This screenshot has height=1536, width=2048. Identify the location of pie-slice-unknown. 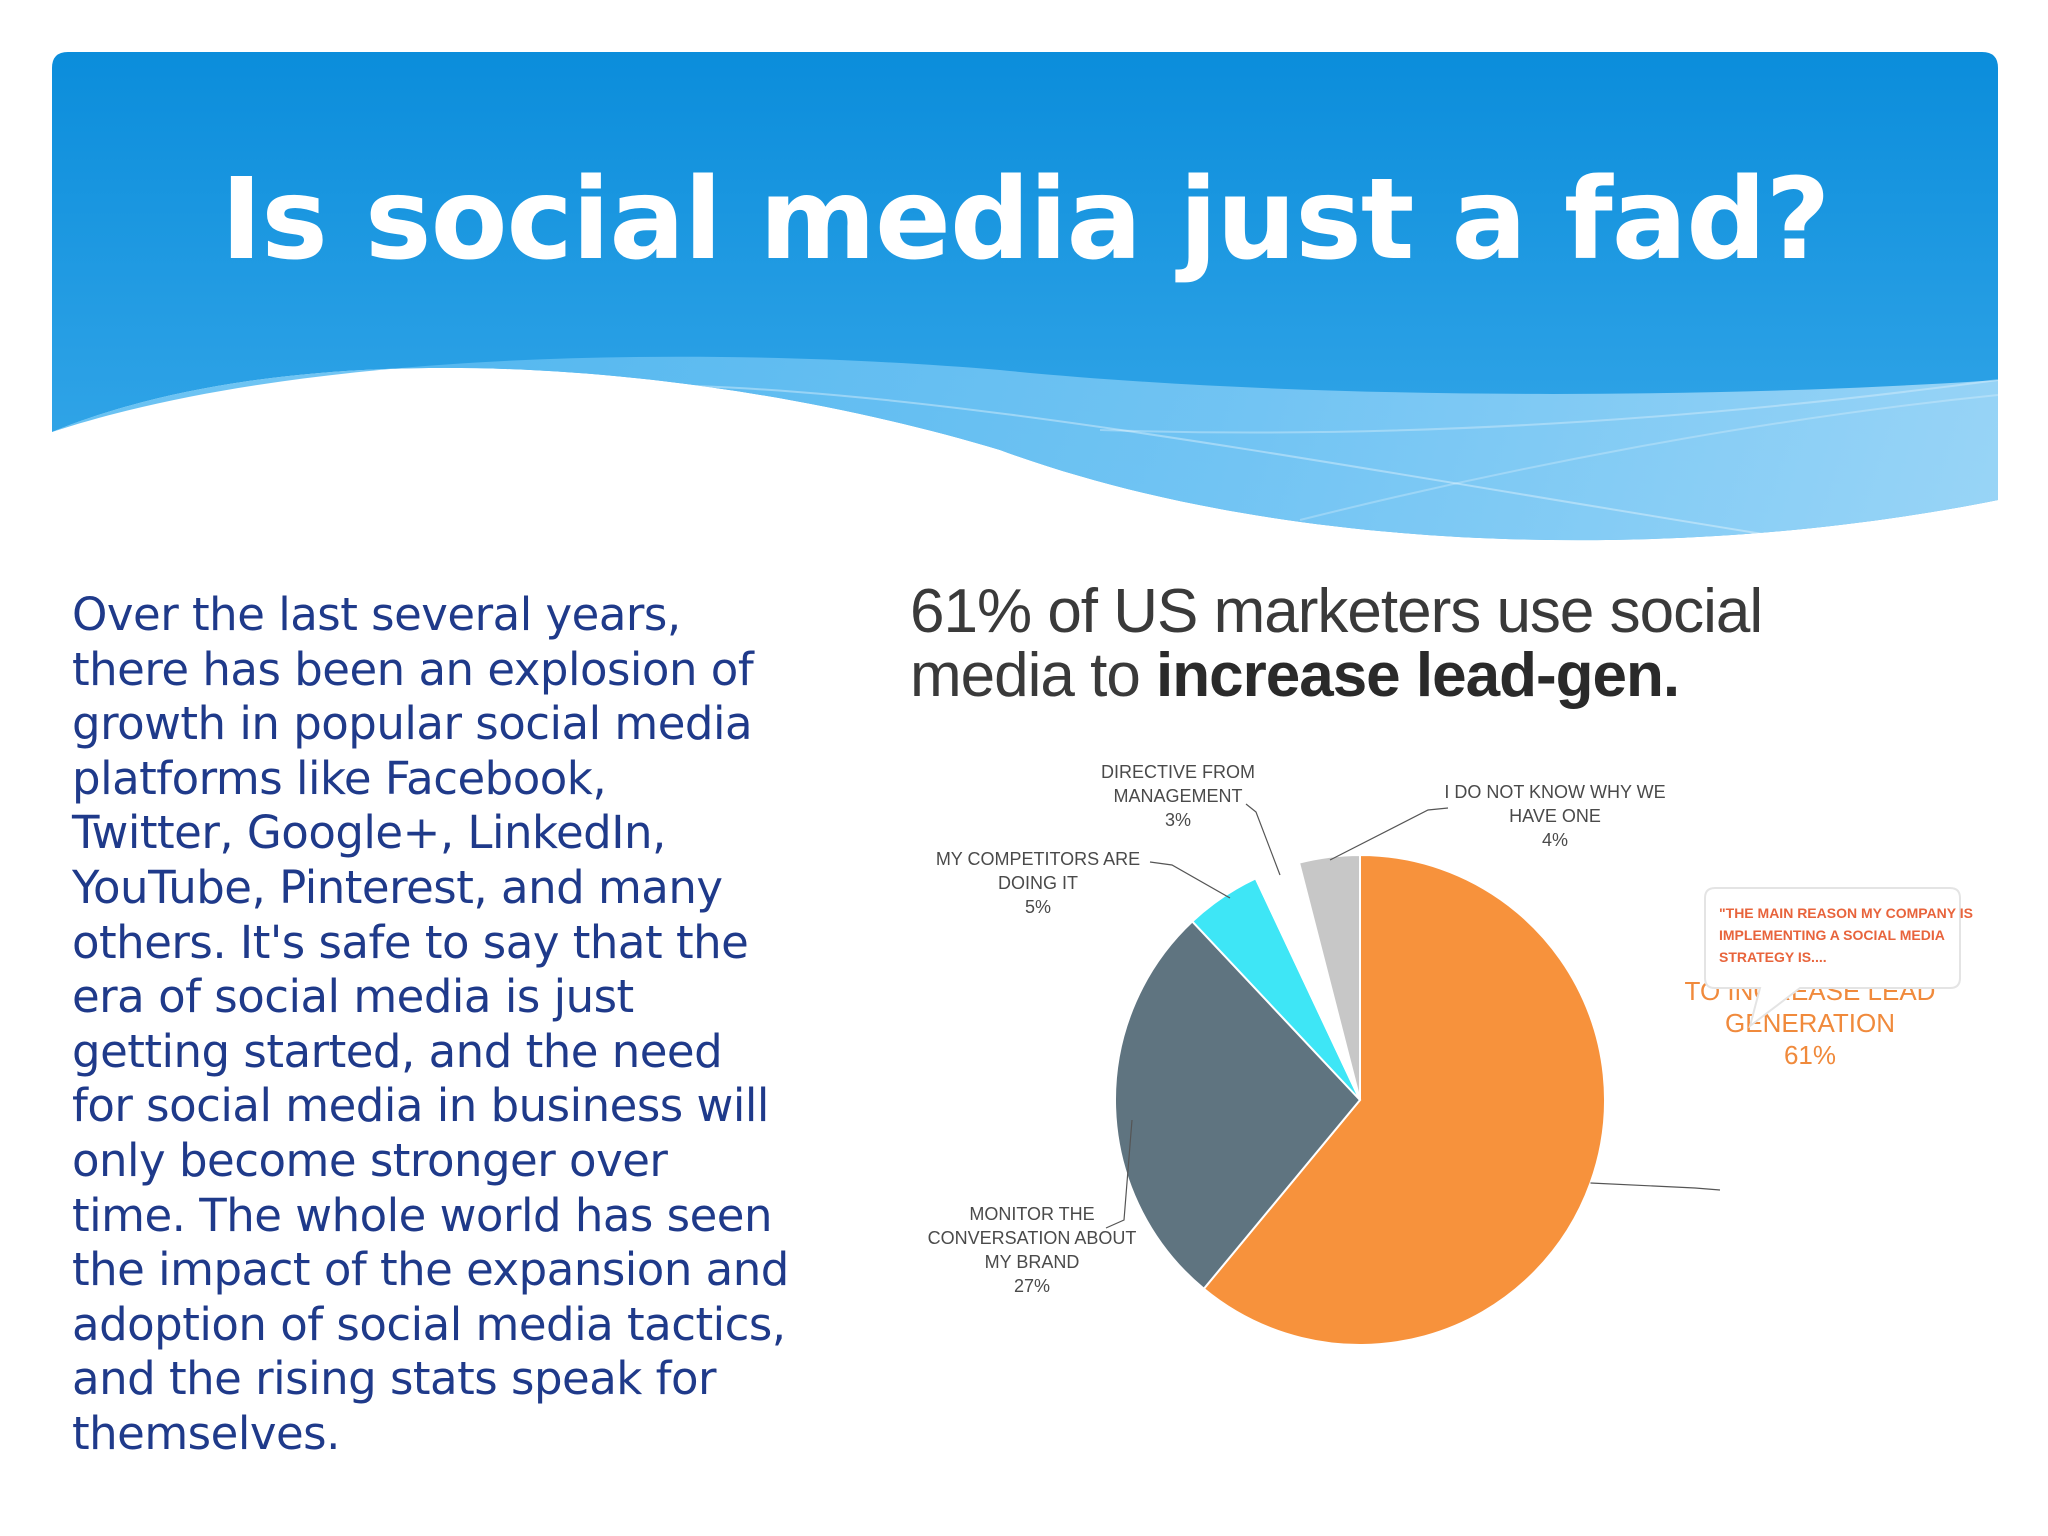
(1329, 977).